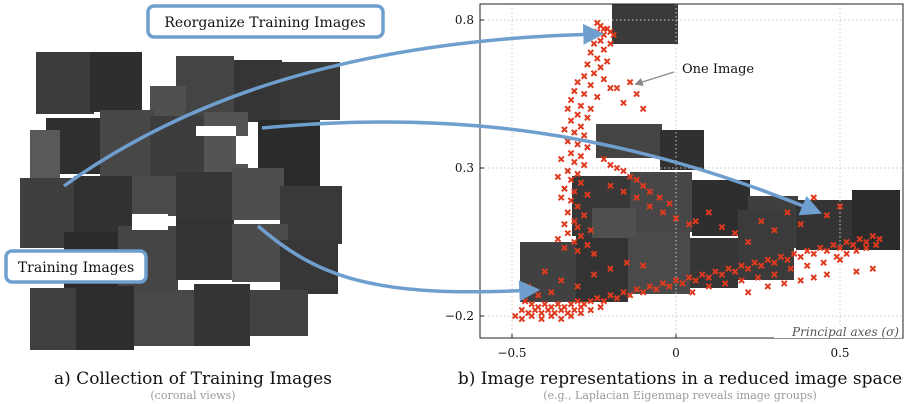 Image resolution: width=913 pixels, height=404 pixels. I want to click on arrow-to-bottom-group, so click(398, 263).